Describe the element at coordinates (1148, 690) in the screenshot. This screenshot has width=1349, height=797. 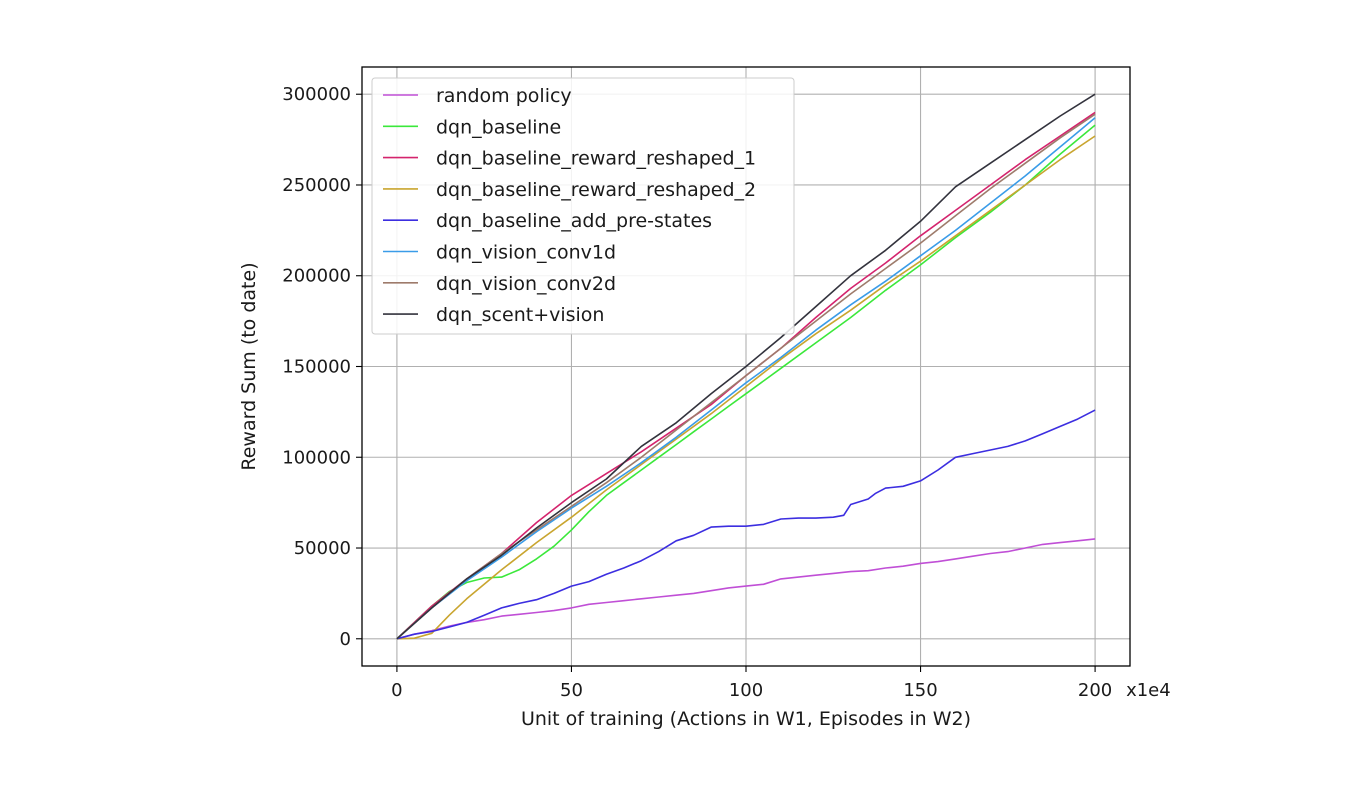
I see `x-axis-scale-label: x1e4` at that location.